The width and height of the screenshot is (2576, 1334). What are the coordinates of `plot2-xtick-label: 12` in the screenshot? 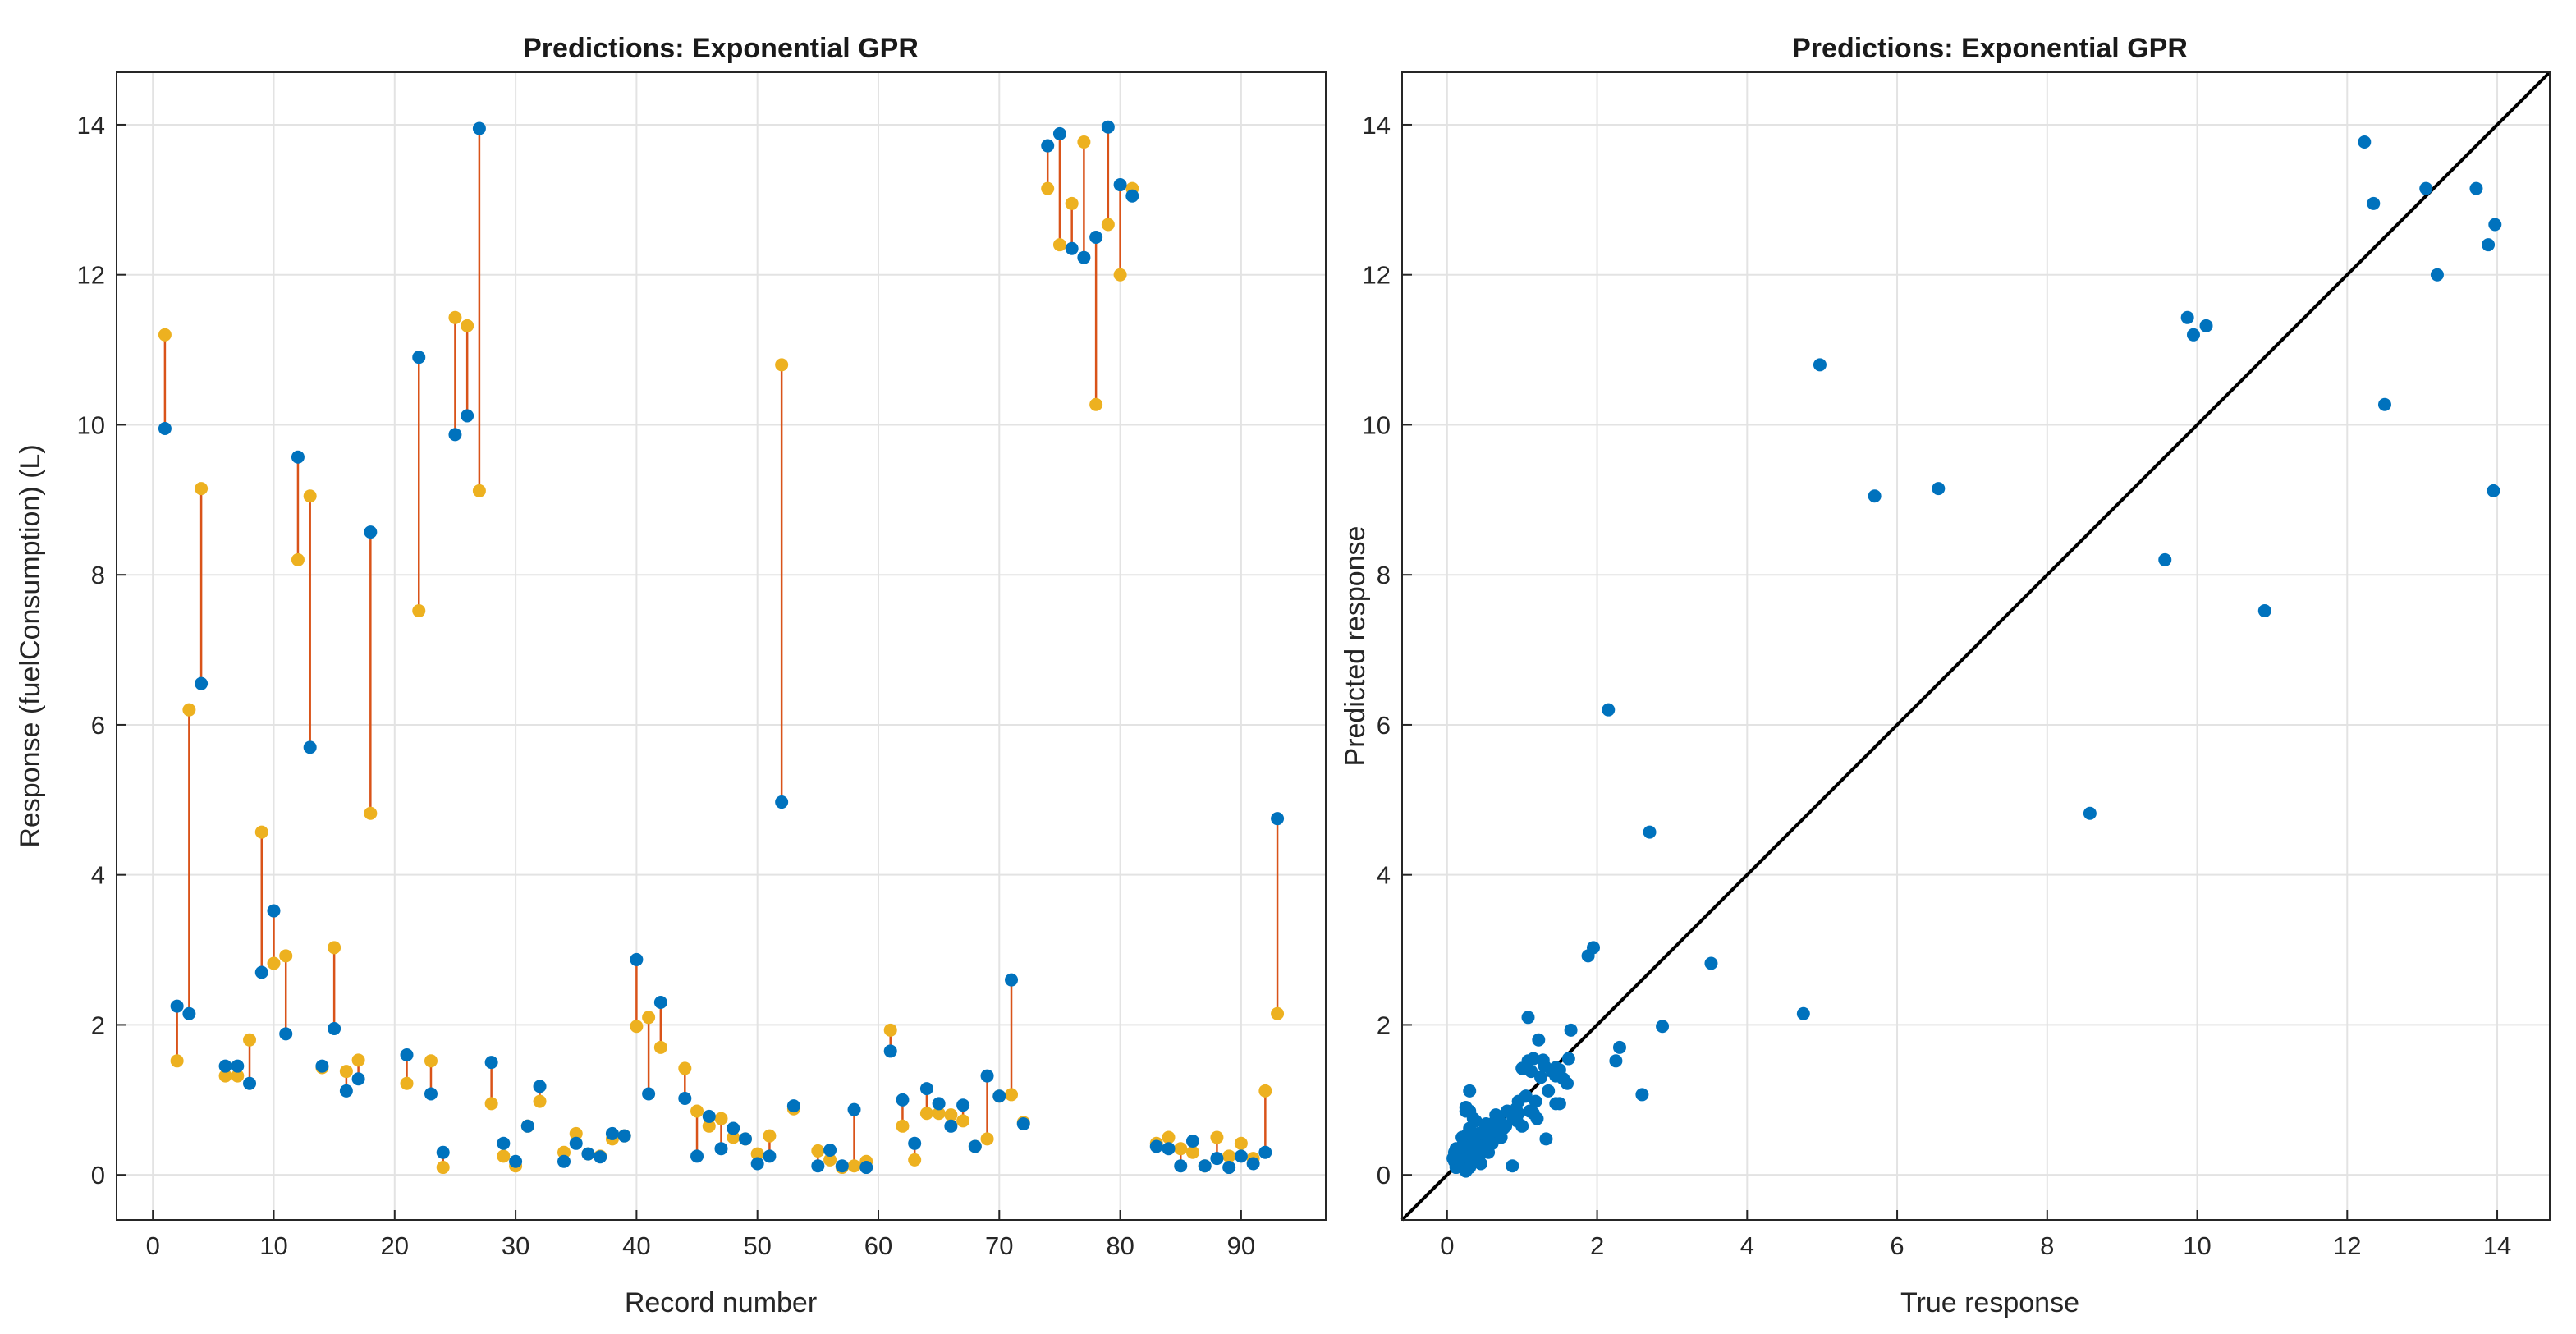 It's located at (2347, 1245).